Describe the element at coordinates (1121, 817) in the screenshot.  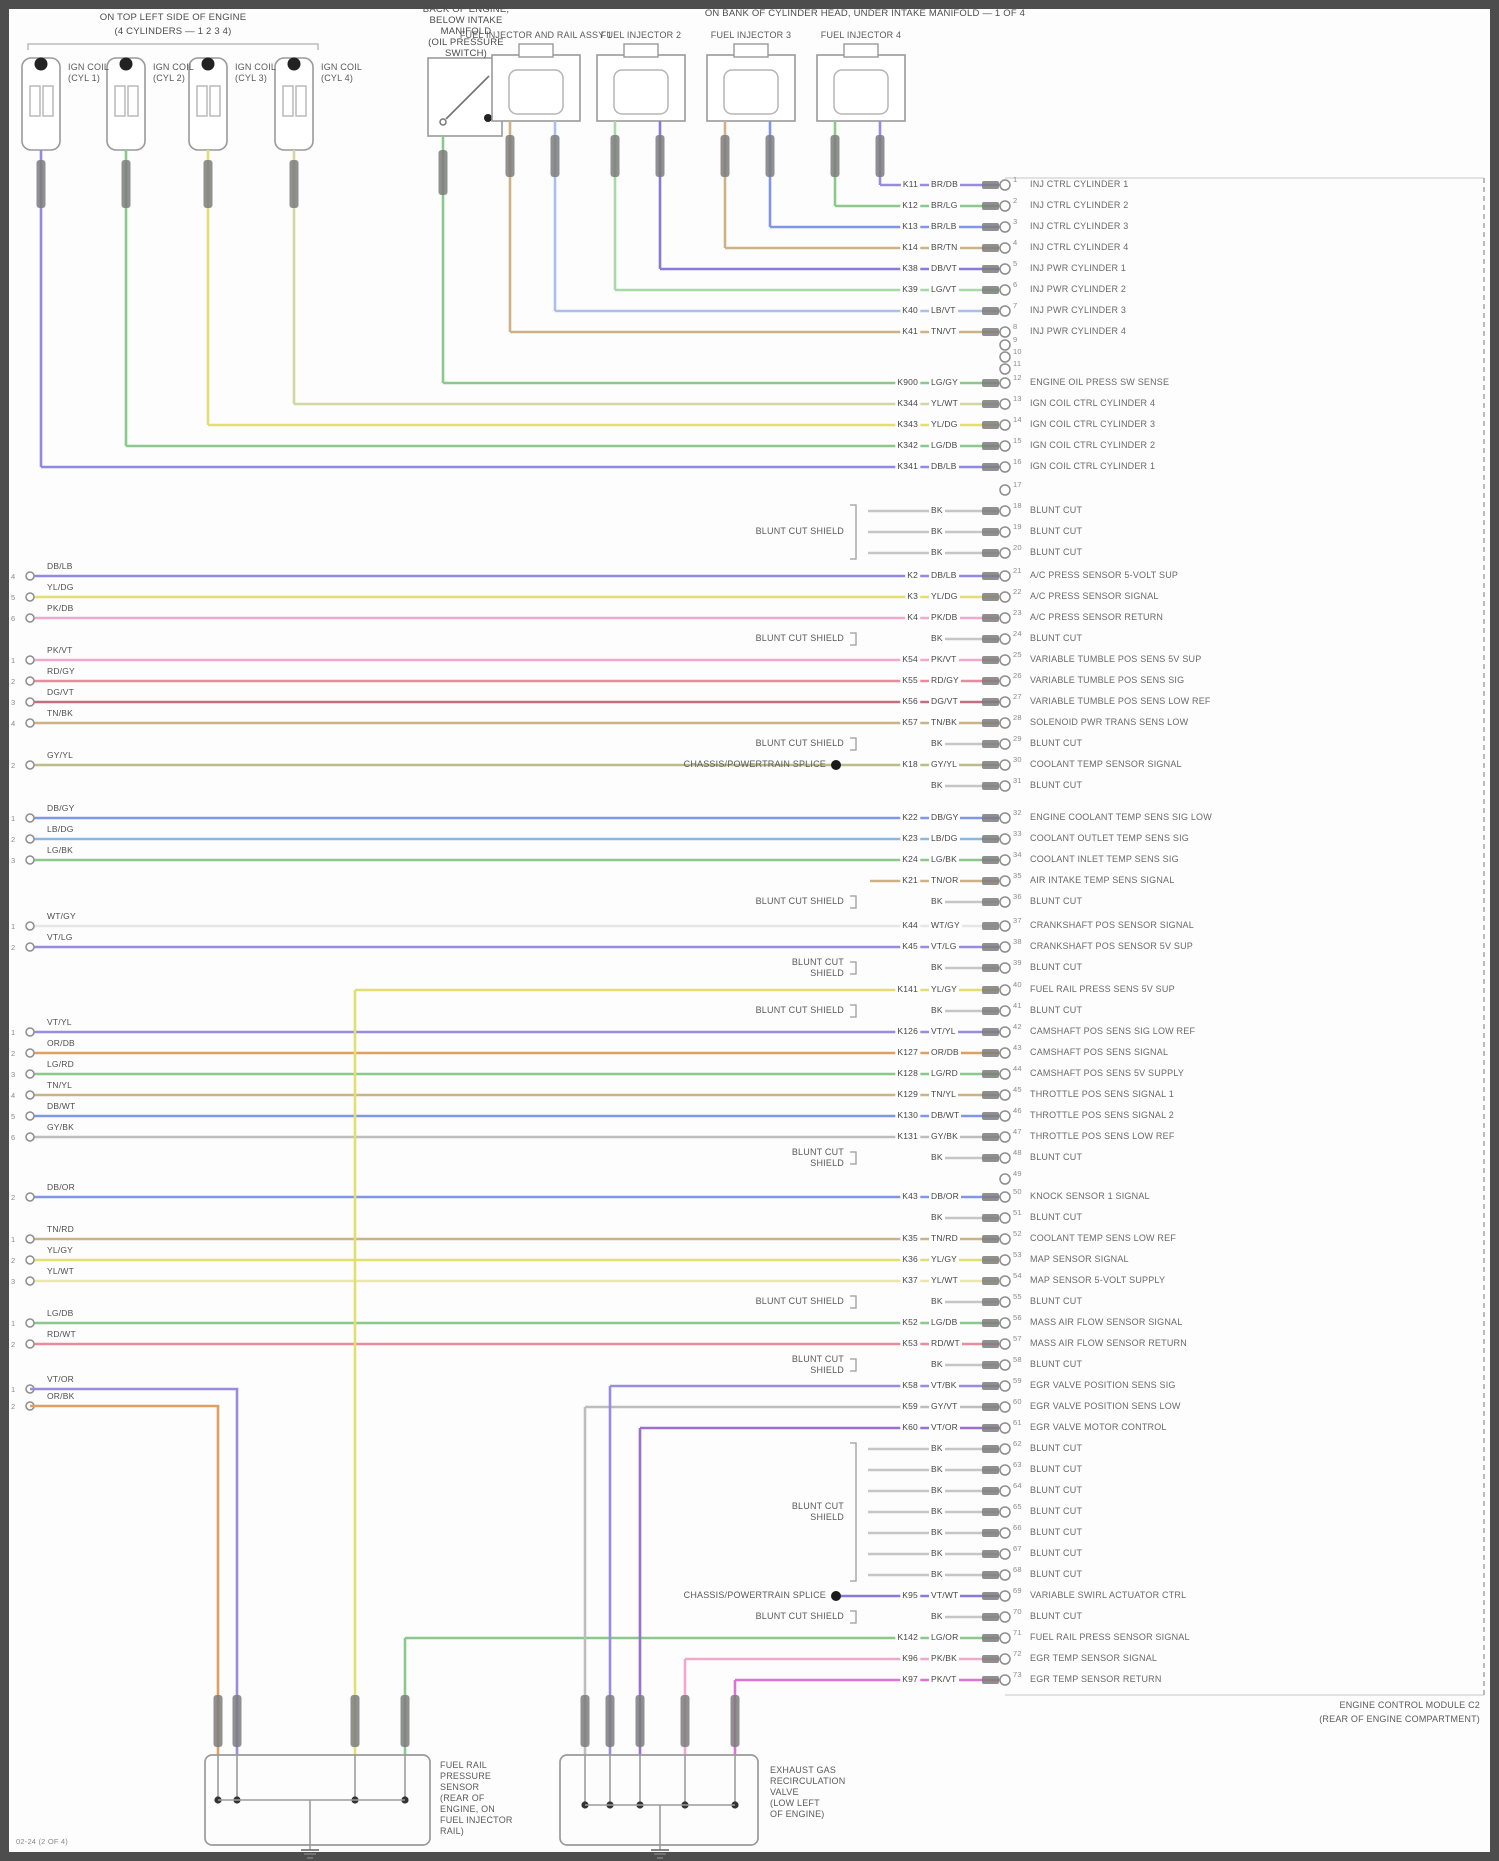
I see `ecm-pin-description: ENGINE COOLANT TEMP SENS SIG LOW` at that location.